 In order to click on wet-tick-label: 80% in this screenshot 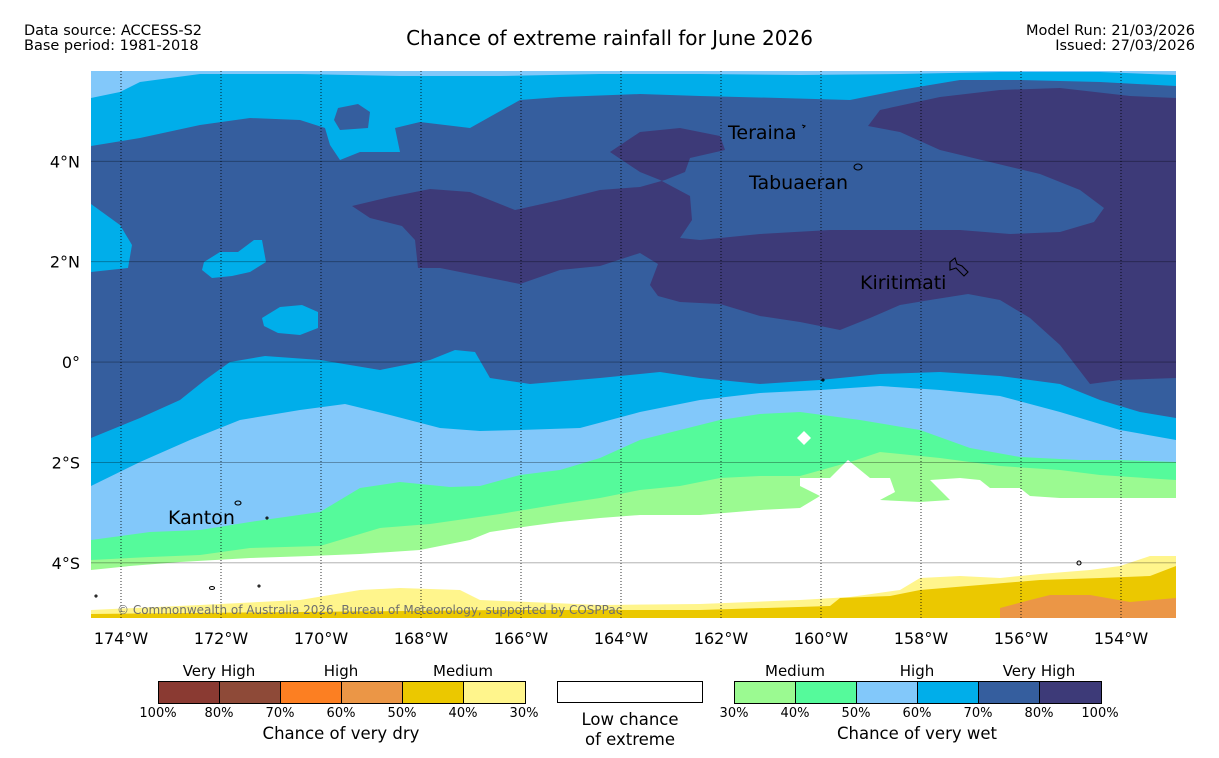, I will do `click(1039, 713)`.